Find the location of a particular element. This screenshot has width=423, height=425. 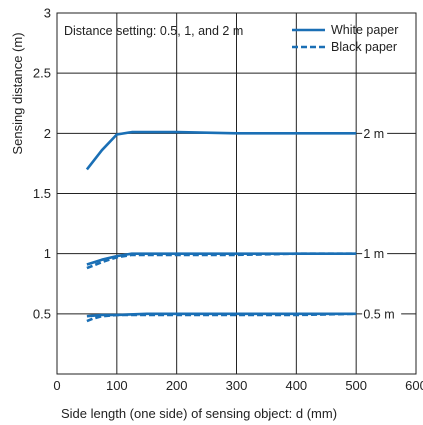

legend-label-white-paper: White paper is located at coordinates (364, 30).